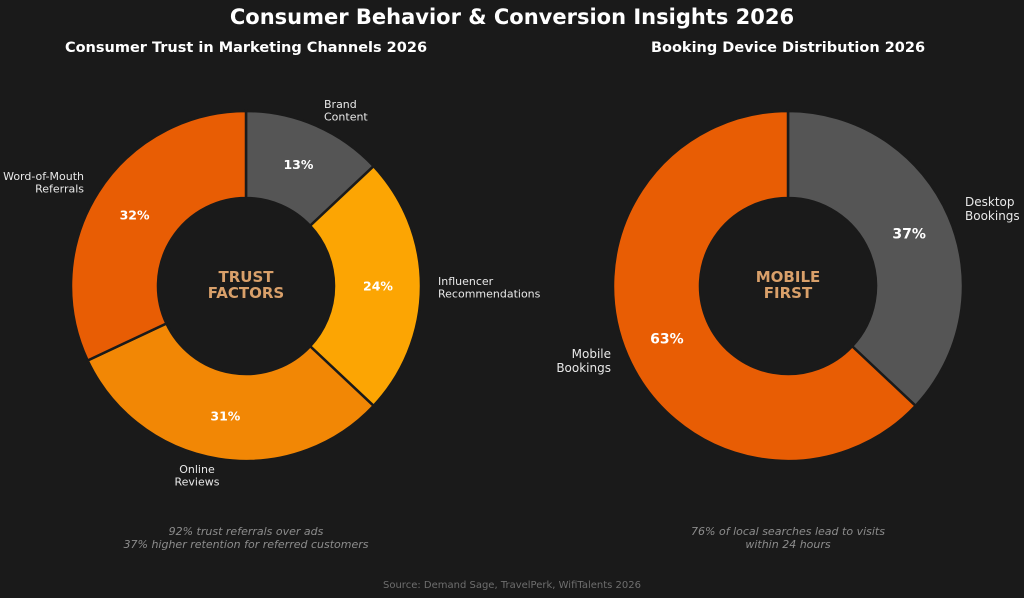 The image size is (1024, 598). I want to click on slice-value-label-3: 32%, so click(135, 215).